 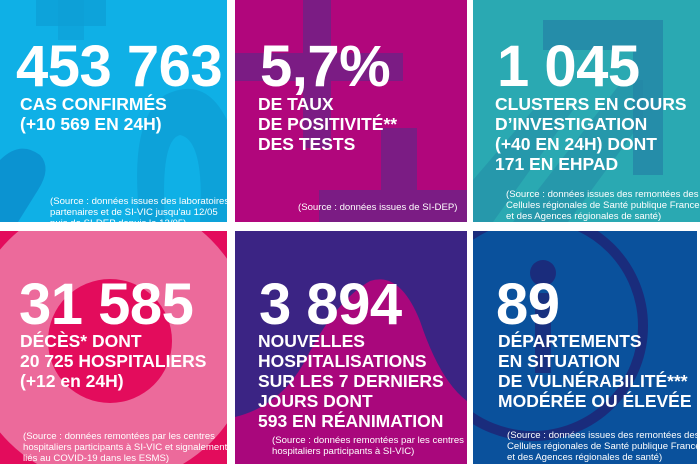 I want to click on positivity-rate-value: 5,7%, so click(x=325, y=66).